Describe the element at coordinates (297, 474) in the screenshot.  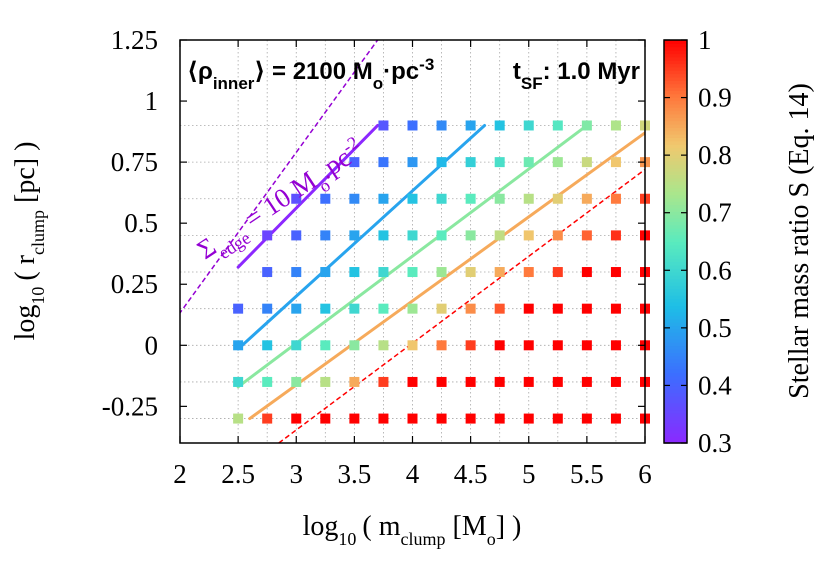
I see `x-tick-label: 3` at that location.